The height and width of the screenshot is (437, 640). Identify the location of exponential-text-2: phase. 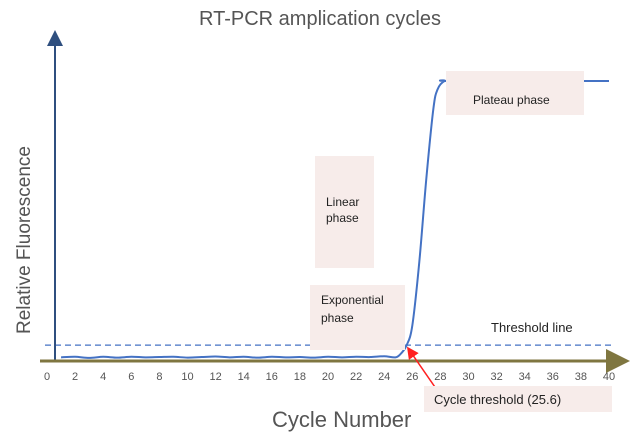
(337, 318).